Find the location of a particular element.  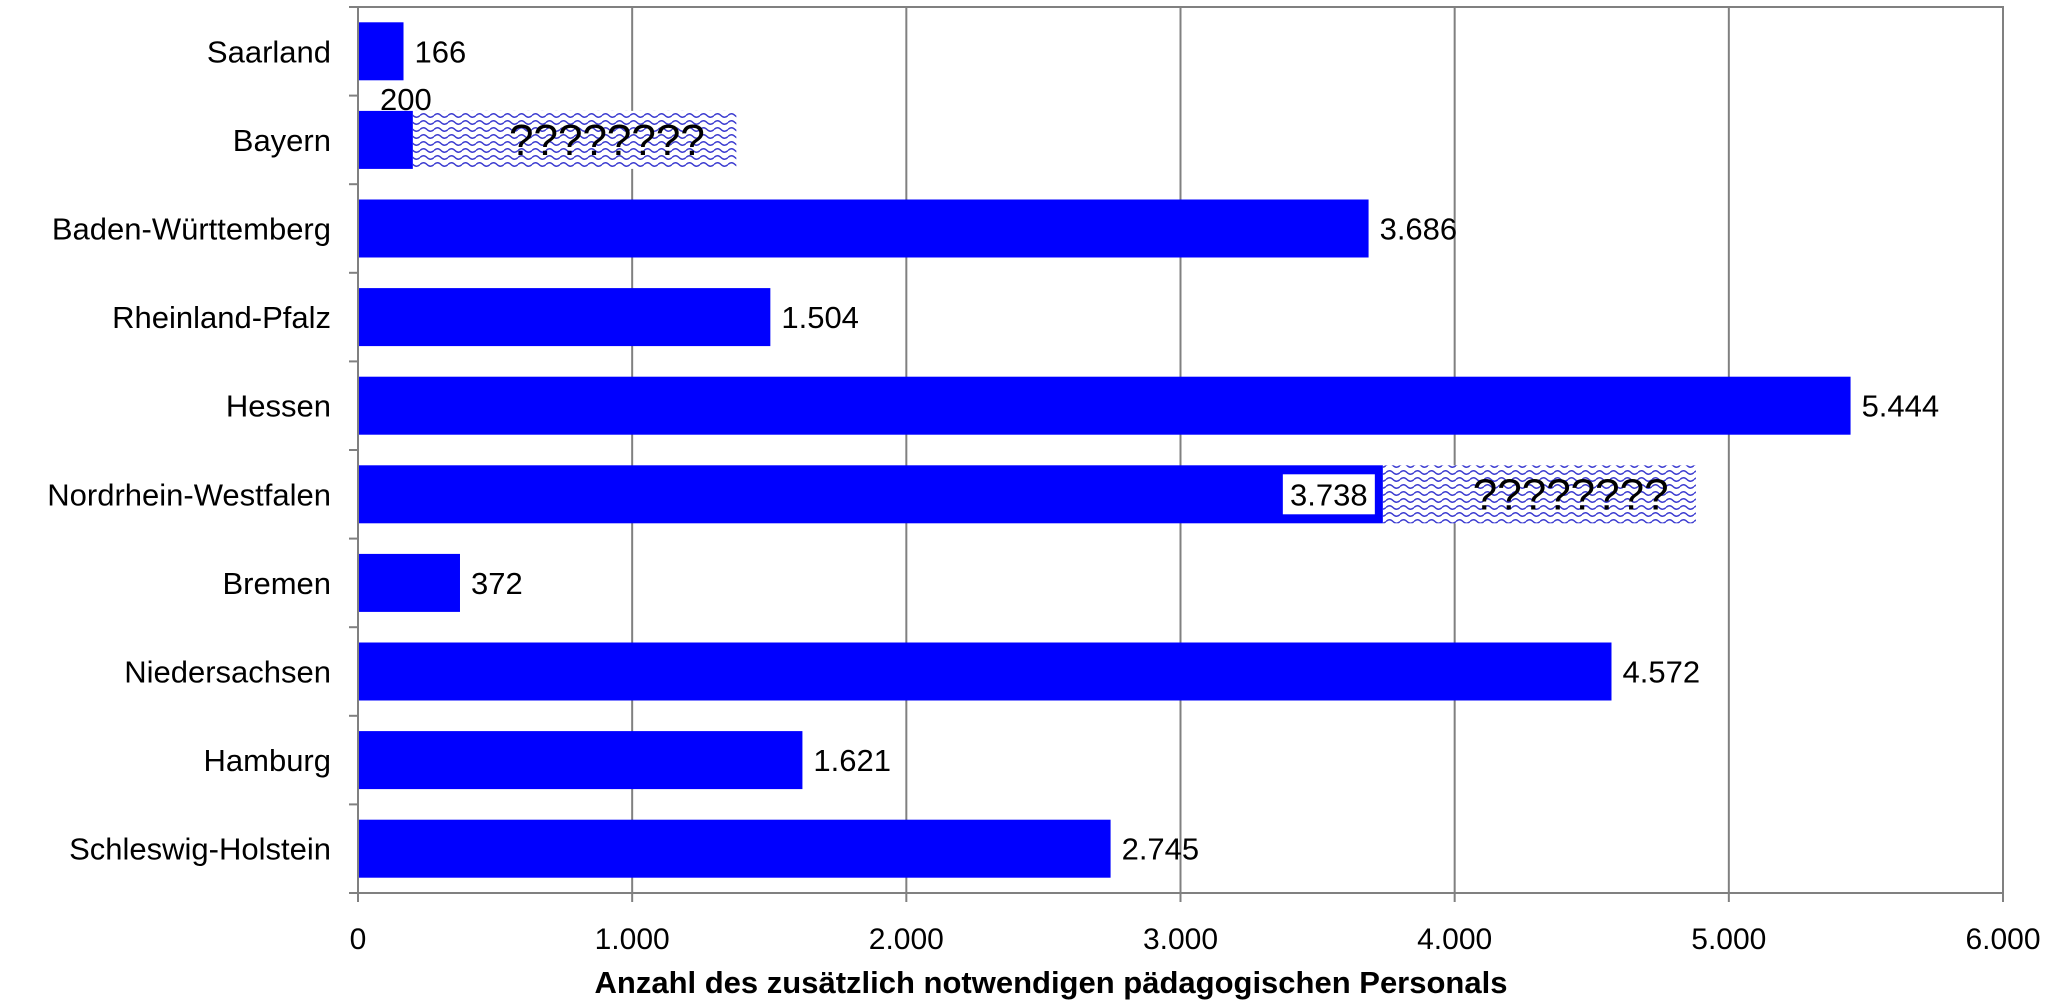

category-label: Rheinland-Pfalz is located at coordinates (221, 317).